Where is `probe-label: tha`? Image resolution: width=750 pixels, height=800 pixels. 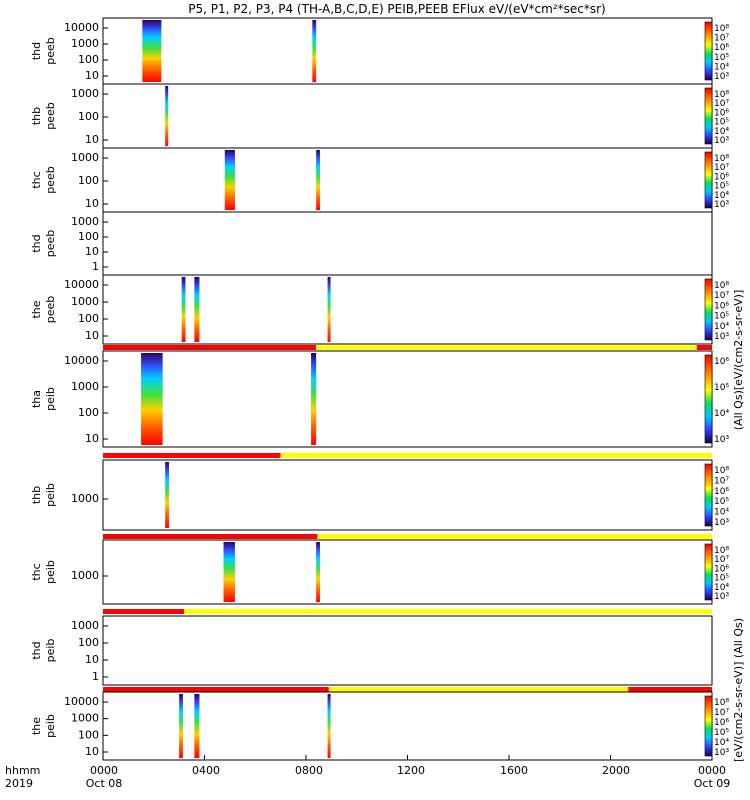
probe-label: tha is located at coordinates (36, 399).